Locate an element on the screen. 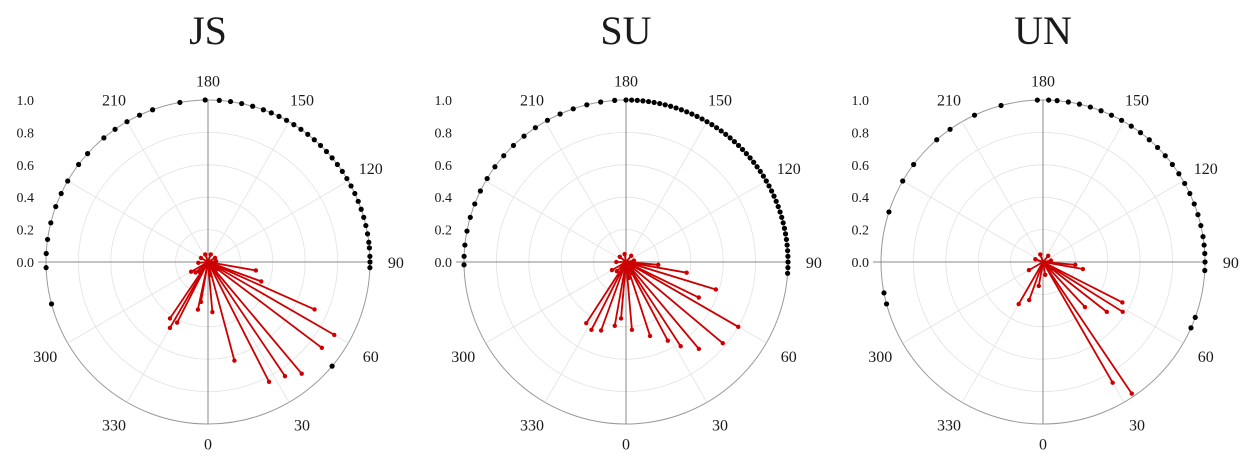 The image size is (1252, 465). angle-tick-label: 330 is located at coordinates (949, 426).